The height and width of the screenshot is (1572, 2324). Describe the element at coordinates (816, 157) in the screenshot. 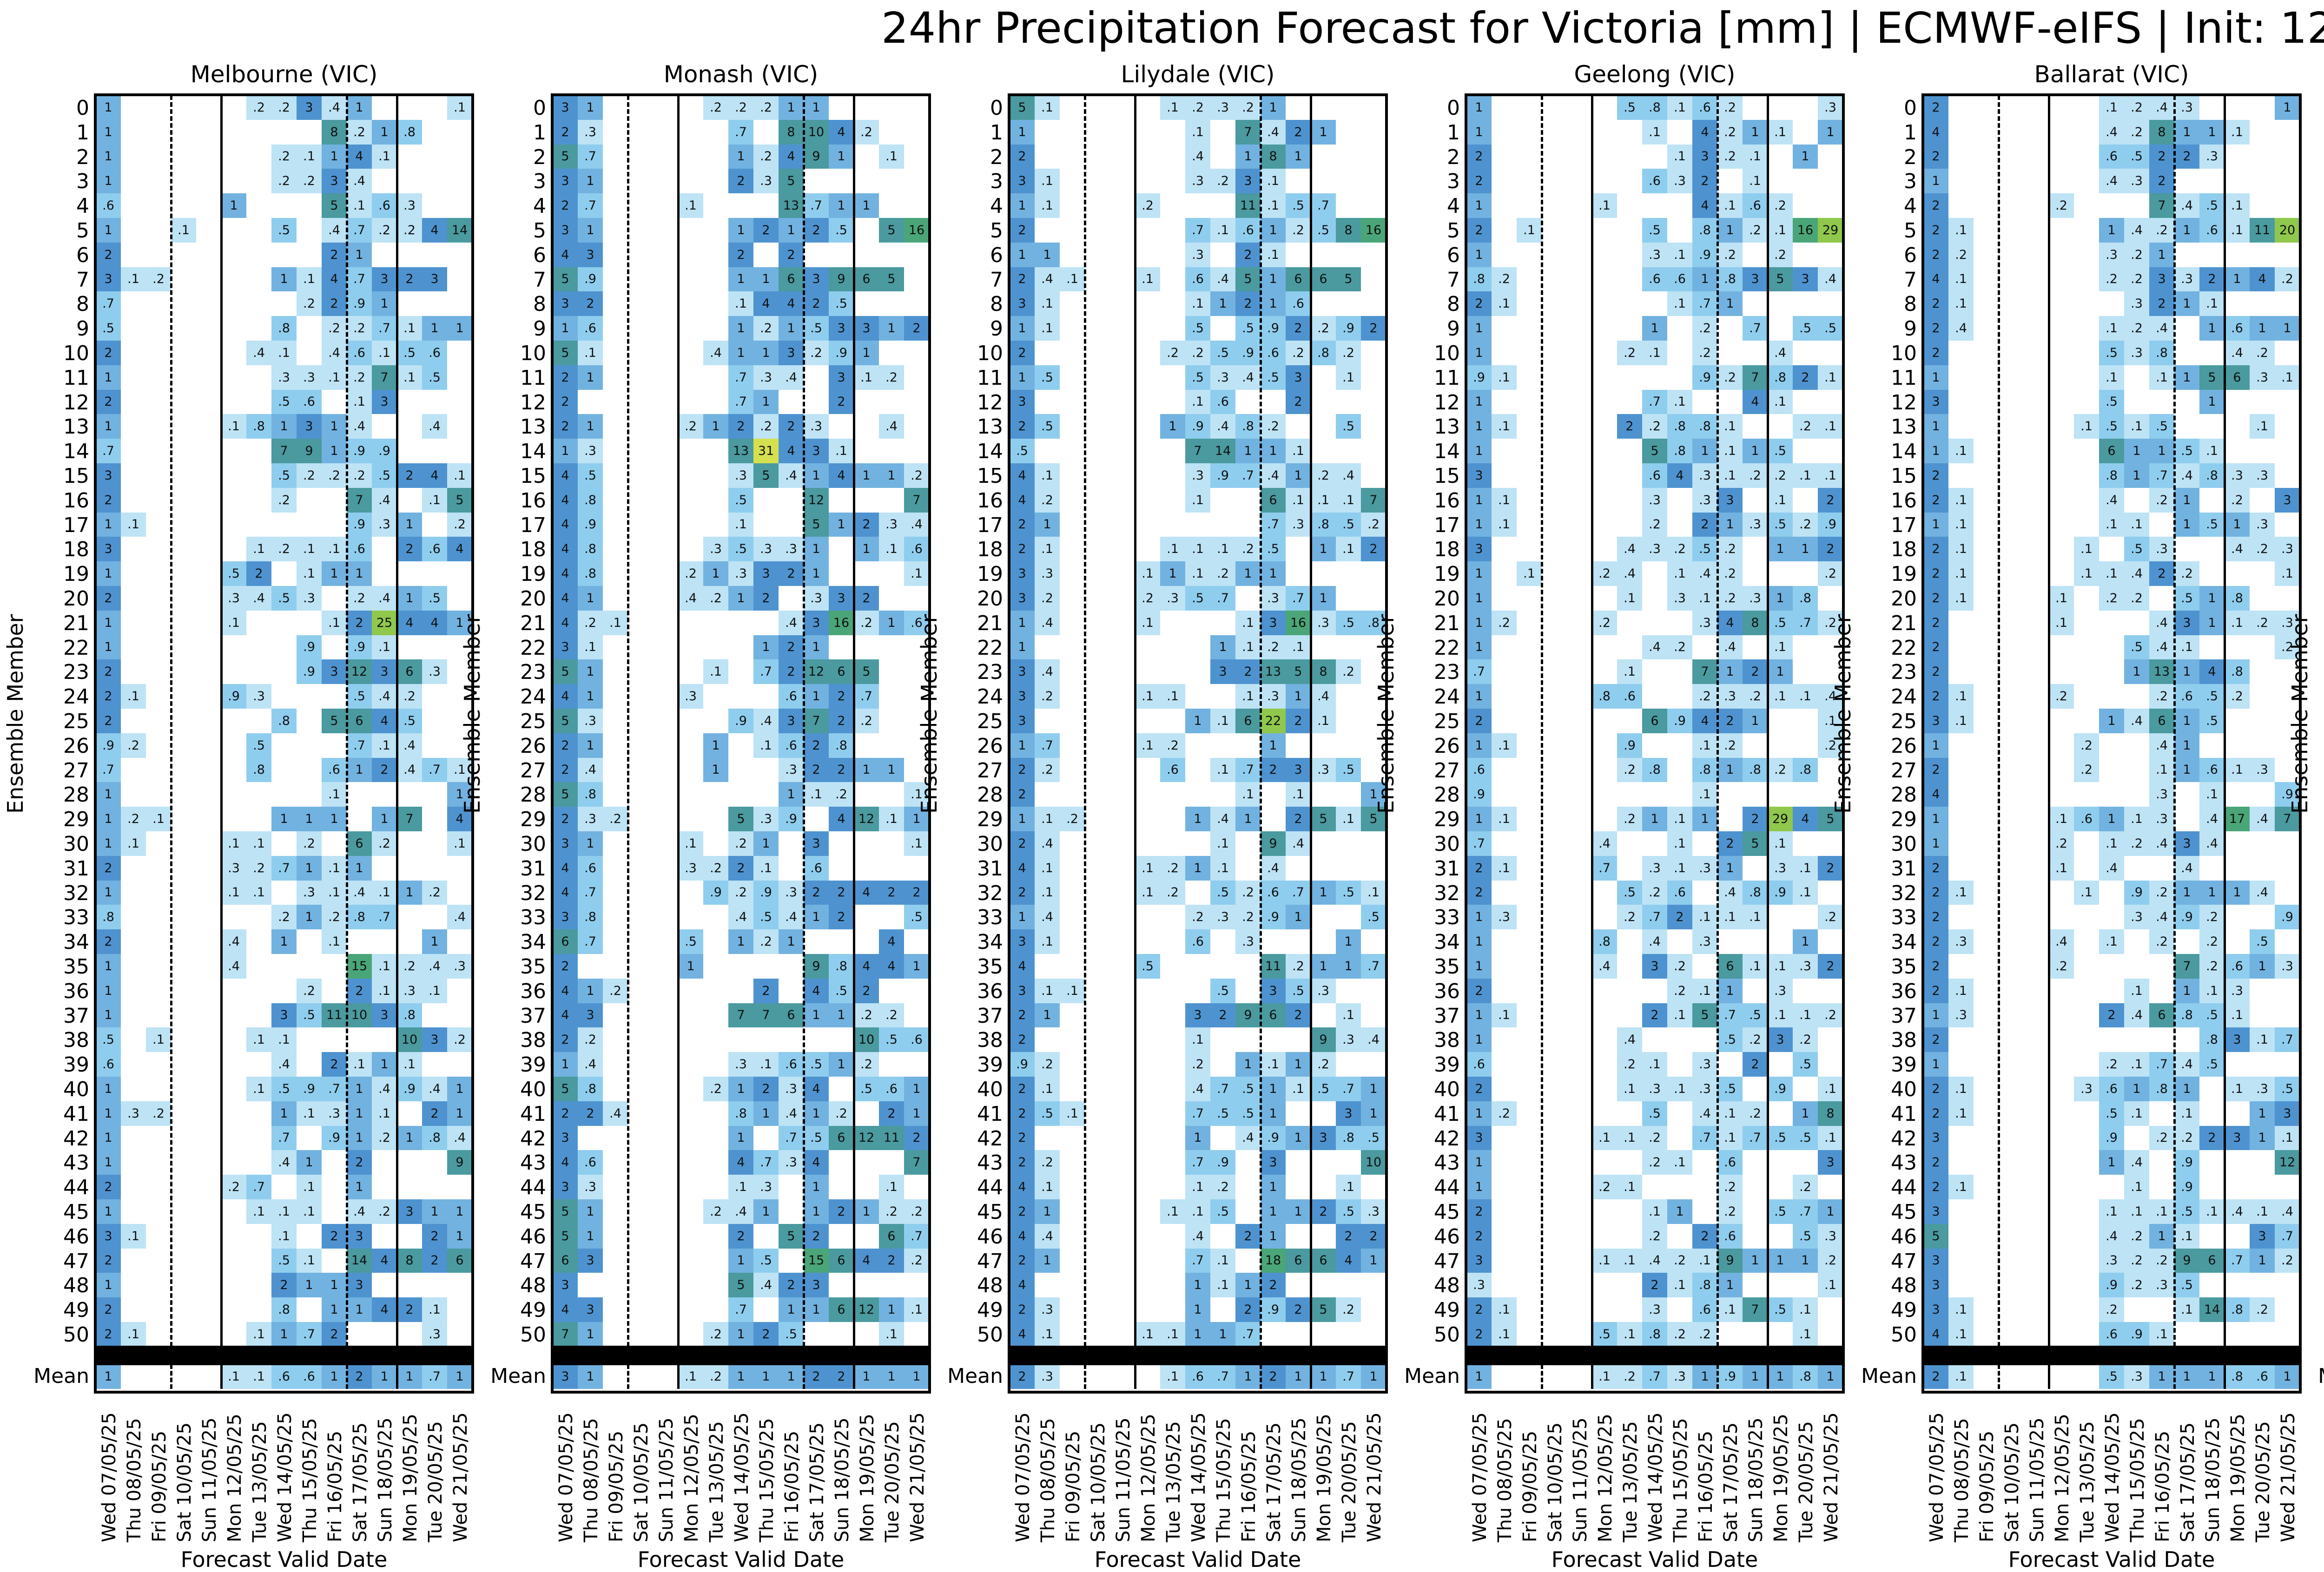

I see `heatmap-cell: 9` at that location.